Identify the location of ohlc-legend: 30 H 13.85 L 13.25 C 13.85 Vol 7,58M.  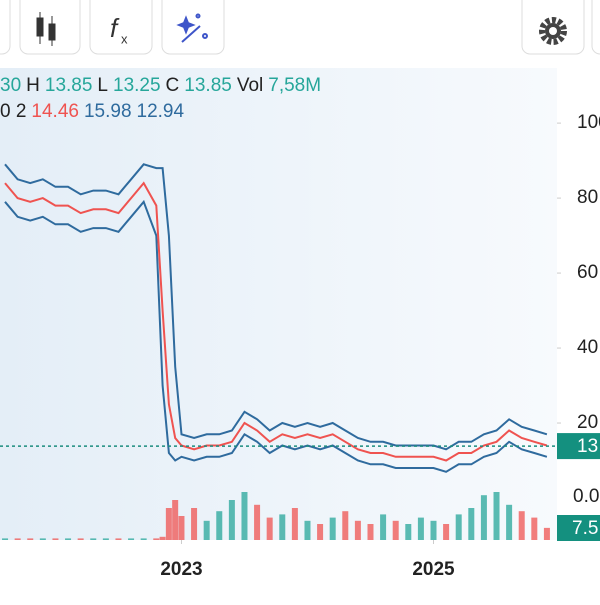
(163, 86).